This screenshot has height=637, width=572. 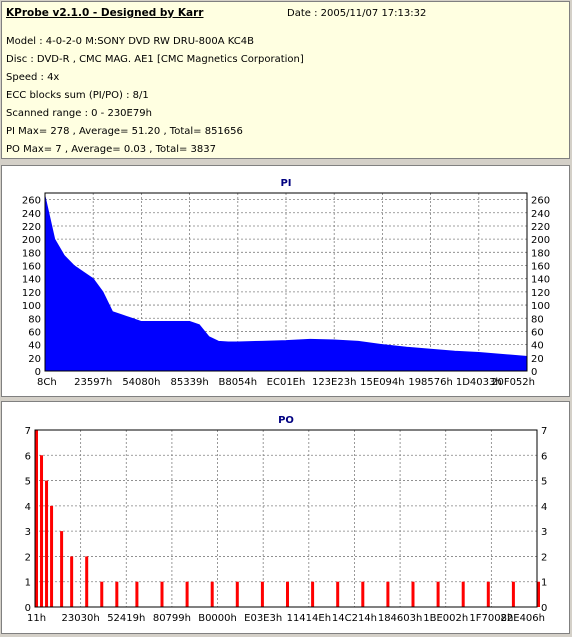 I want to click on x-tick-label: 11414Eh, so click(x=309, y=618).